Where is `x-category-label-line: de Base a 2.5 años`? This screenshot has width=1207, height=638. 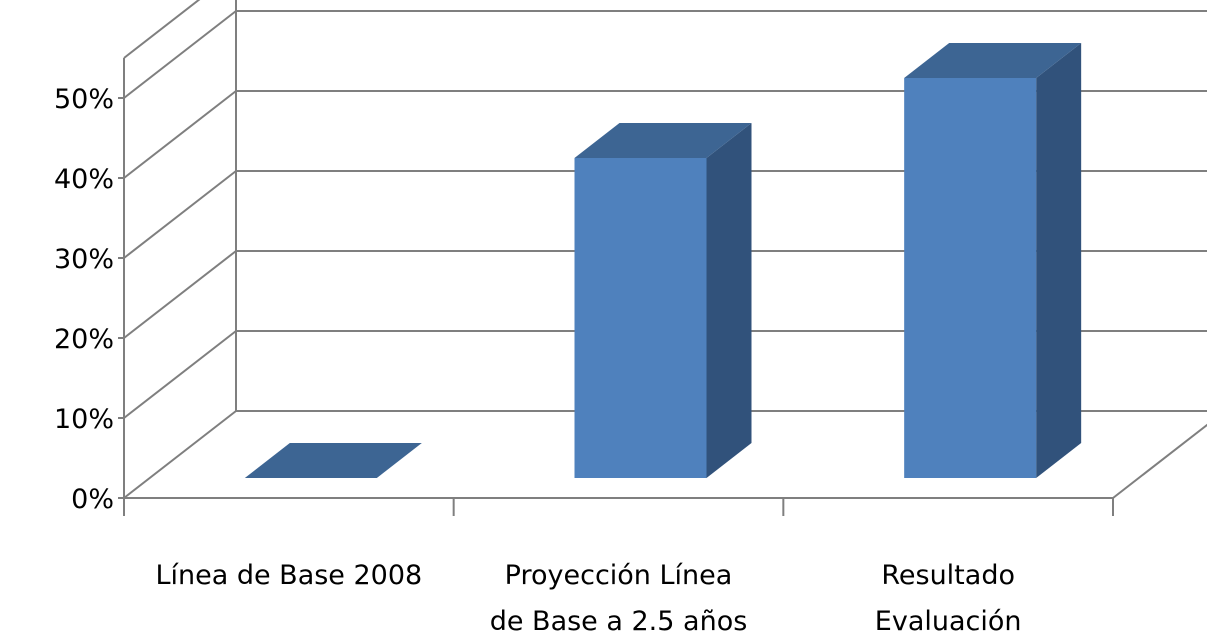
x-category-label-line: de Base a 2.5 años is located at coordinates (619, 621).